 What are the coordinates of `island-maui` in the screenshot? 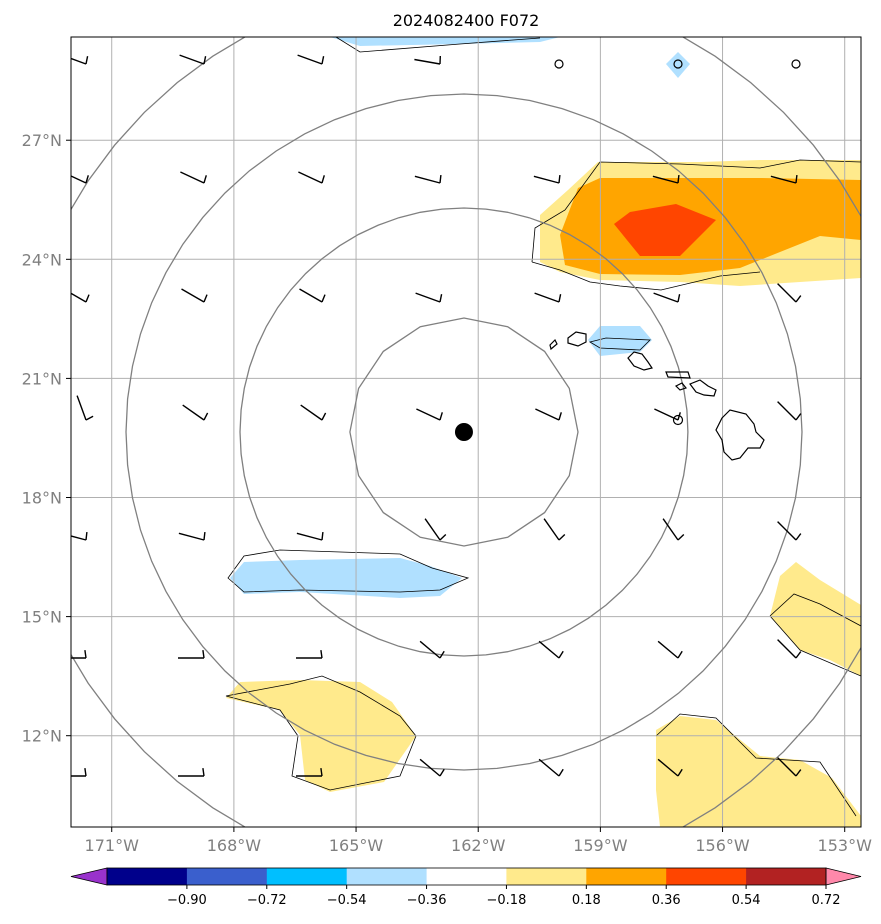 It's located at (703, 388).